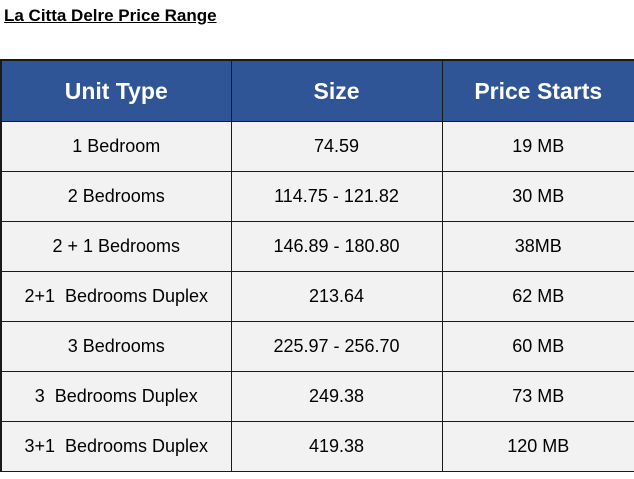 The width and height of the screenshot is (634, 479). I want to click on table-row: 3 Bedrooms 225.97 - 256.70 60 MB, so click(317, 346).